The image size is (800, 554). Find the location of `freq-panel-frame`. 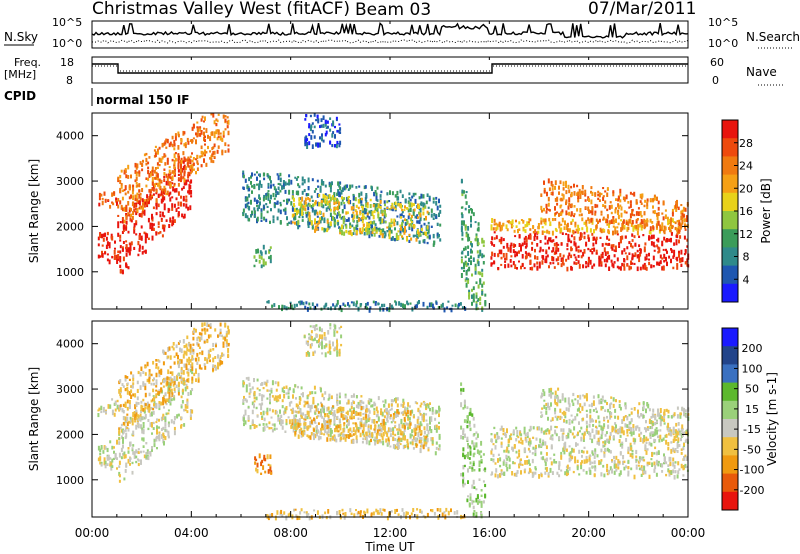

freq-panel-frame is located at coordinates (390, 70).